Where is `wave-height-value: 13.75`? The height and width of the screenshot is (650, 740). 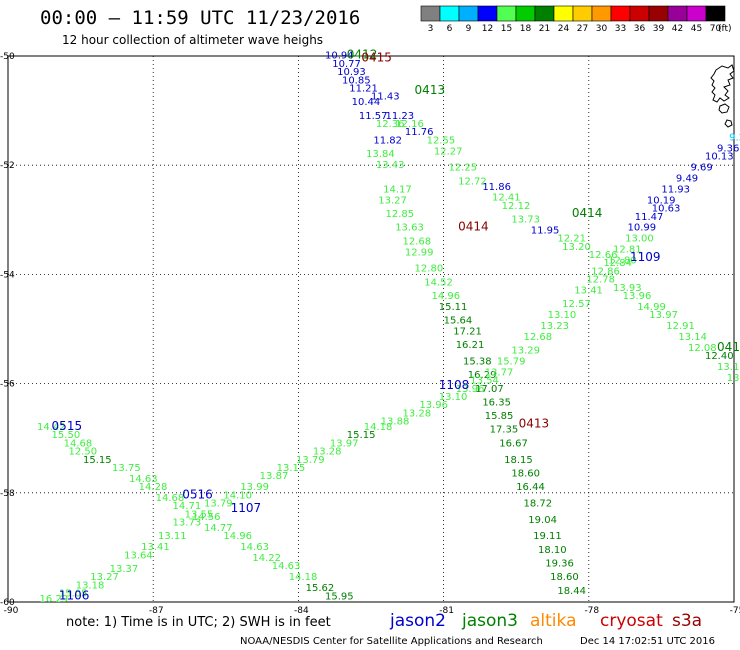 wave-height-value: 13.75 is located at coordinates (126, 468).